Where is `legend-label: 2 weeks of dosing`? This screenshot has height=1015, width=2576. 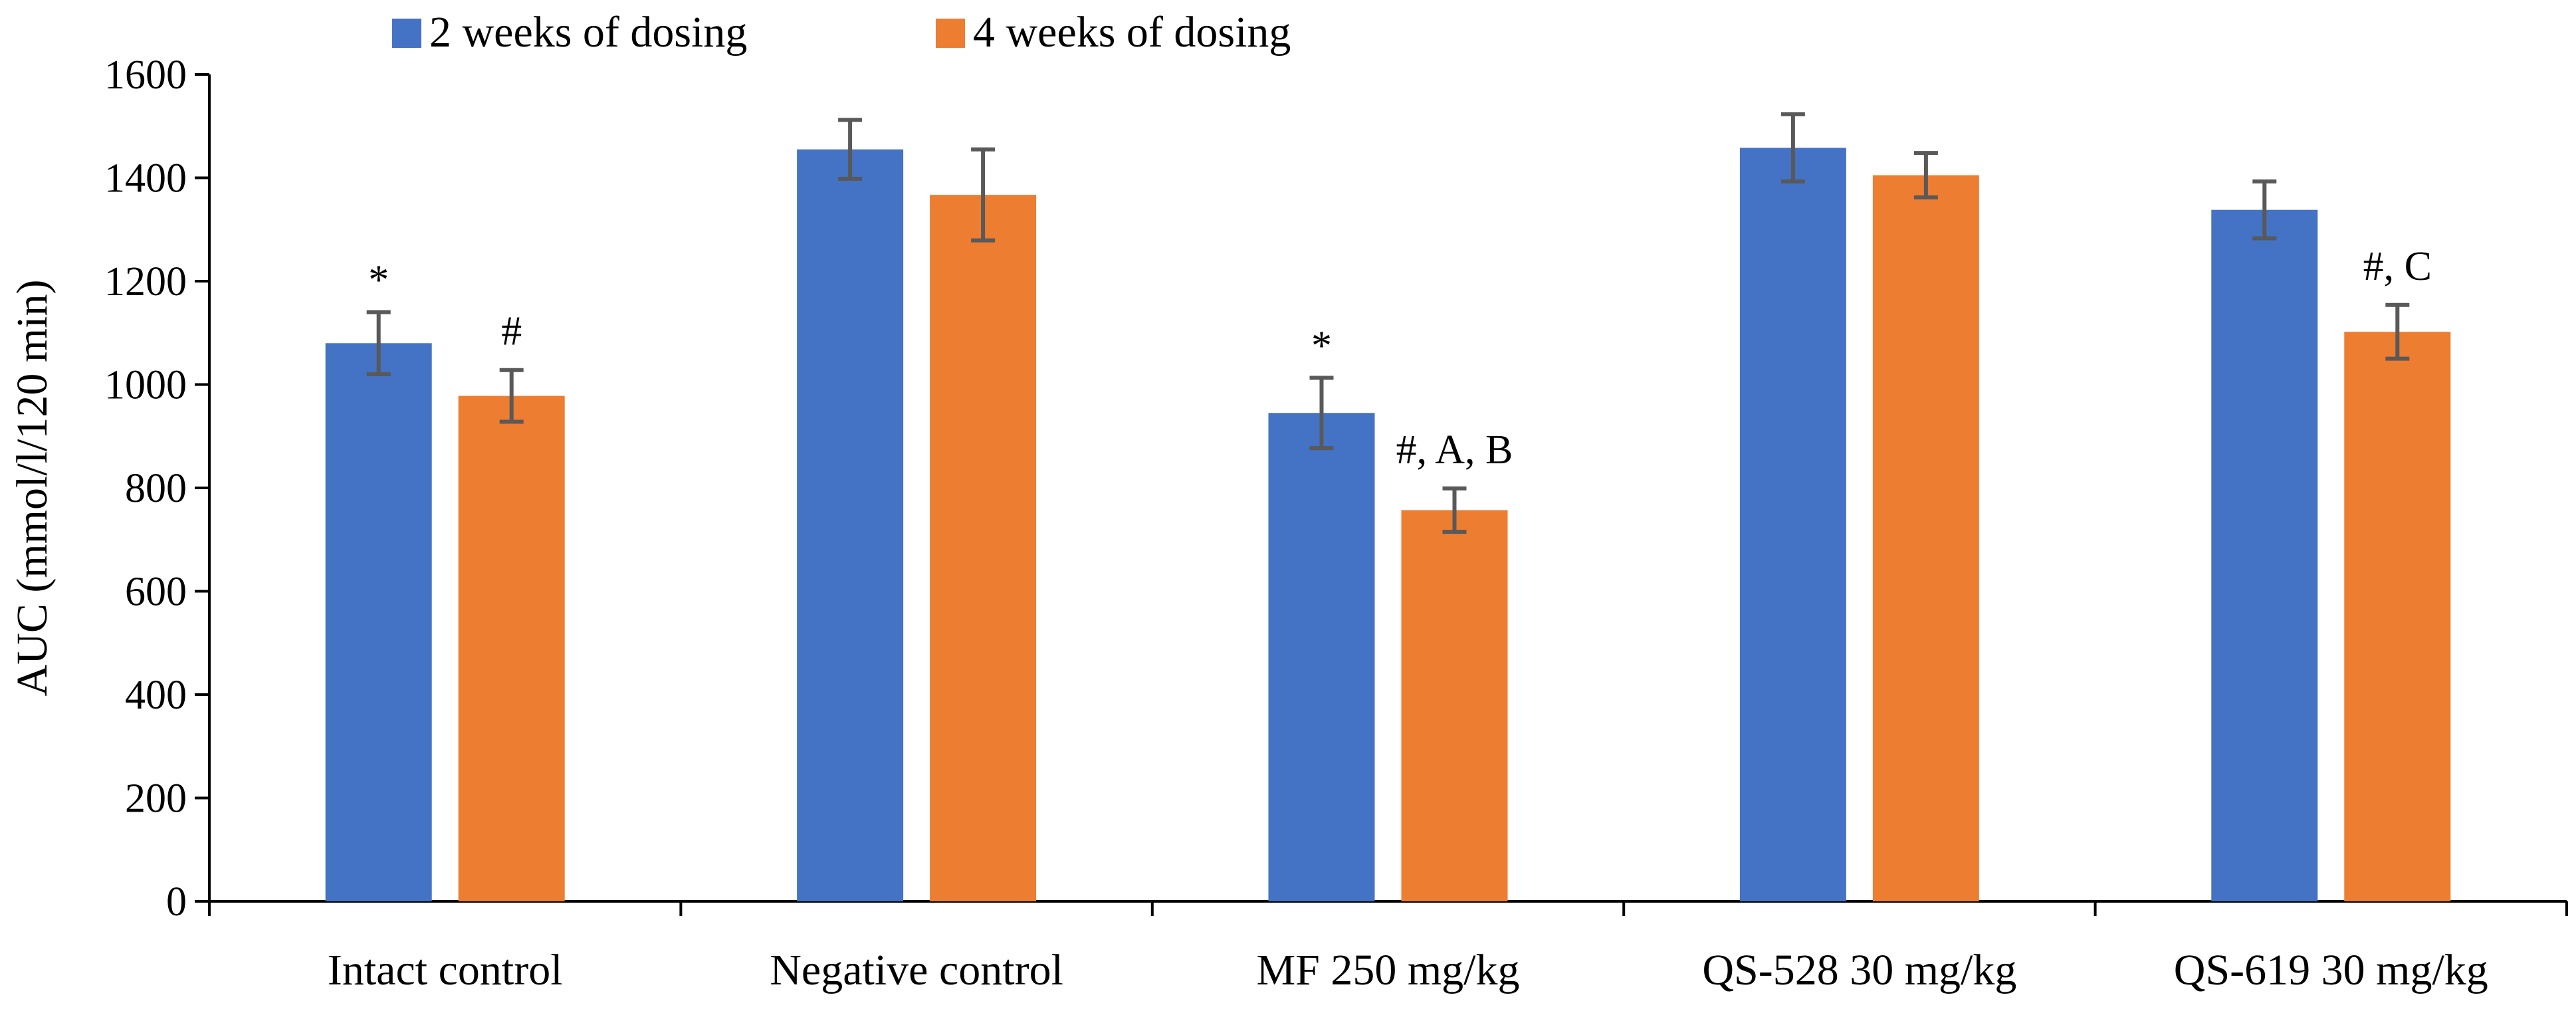 legend-label: 2 weeks of dosing is located at coordinates (588, 32).